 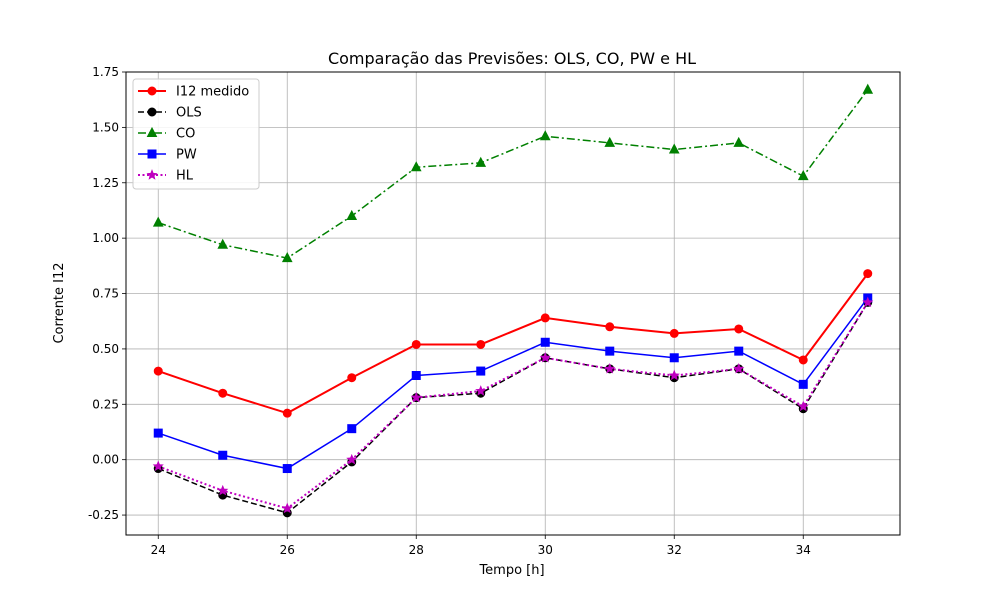 I want to click on y-tick-label: 0.00, so click(x=105, y=460).